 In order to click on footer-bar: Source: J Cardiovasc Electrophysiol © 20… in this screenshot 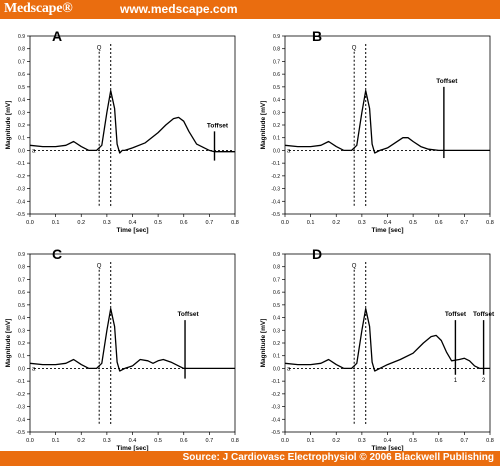, I will do `click(250, 458)`.